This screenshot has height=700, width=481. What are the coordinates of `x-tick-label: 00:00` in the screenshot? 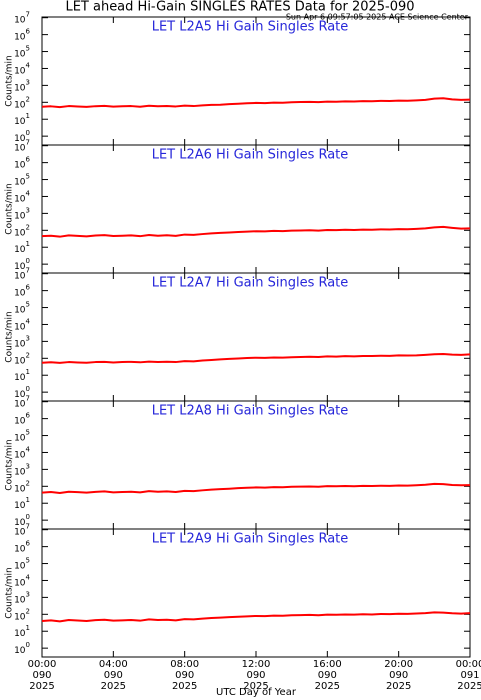 It's located at (42, 664).